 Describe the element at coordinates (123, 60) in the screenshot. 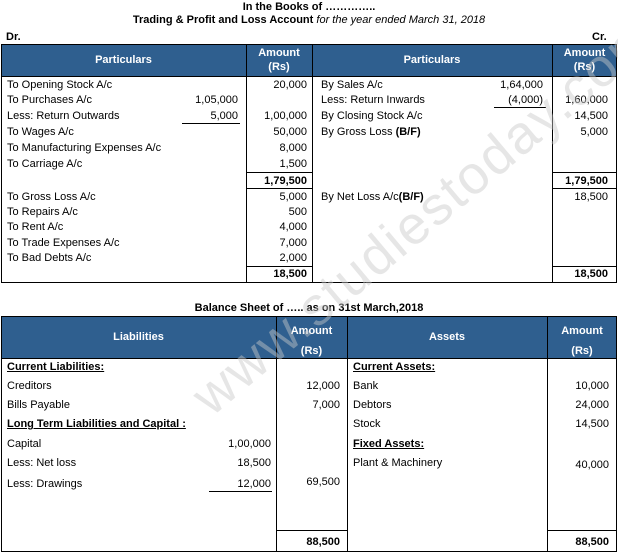

I see `trading-particulars-left-header: Particulars` at that location.